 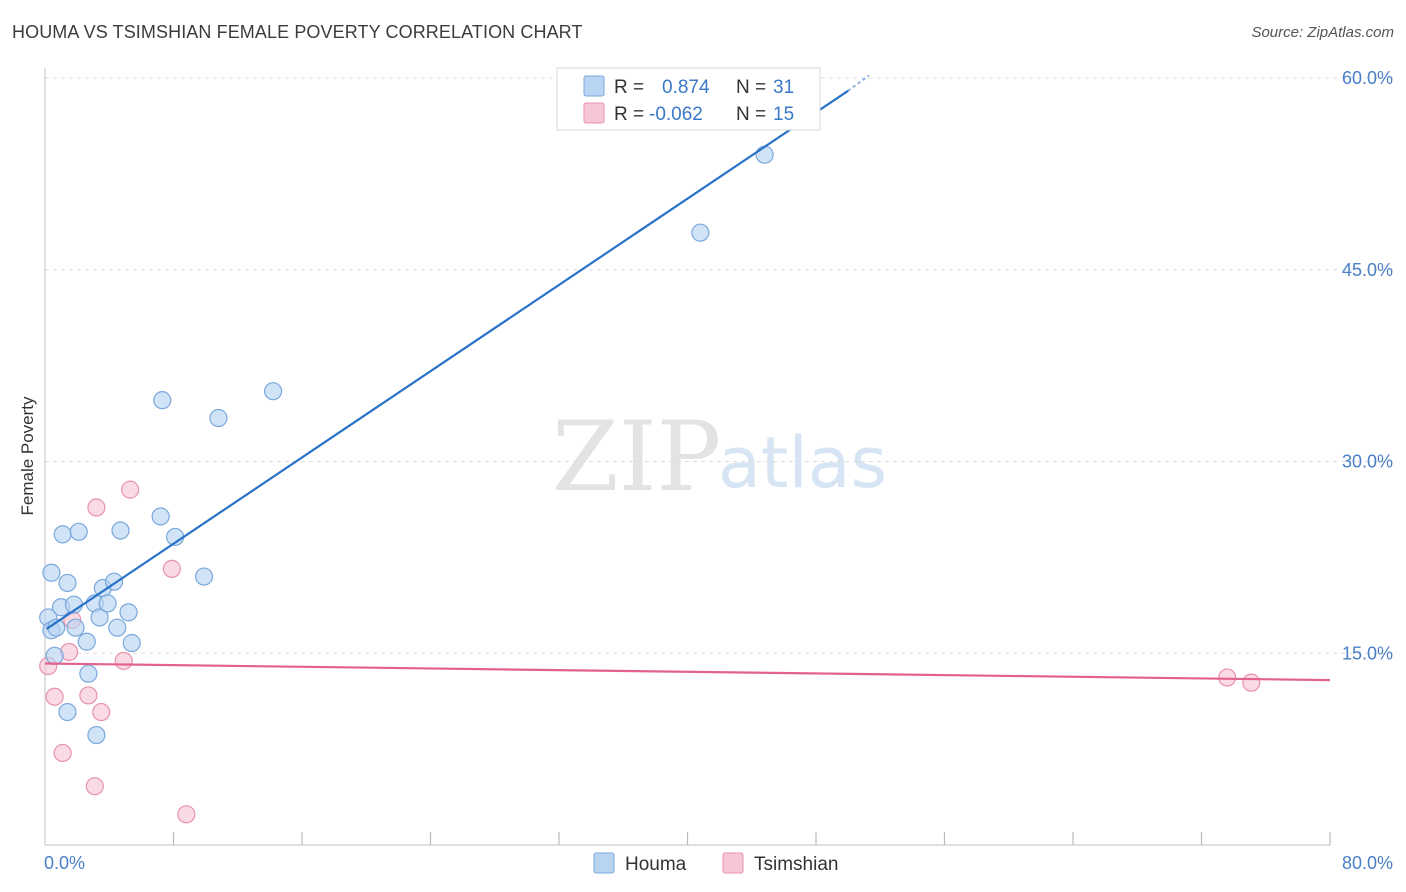 I want to click on legend-houma-n-value: 31, so click(x=783, y=87).